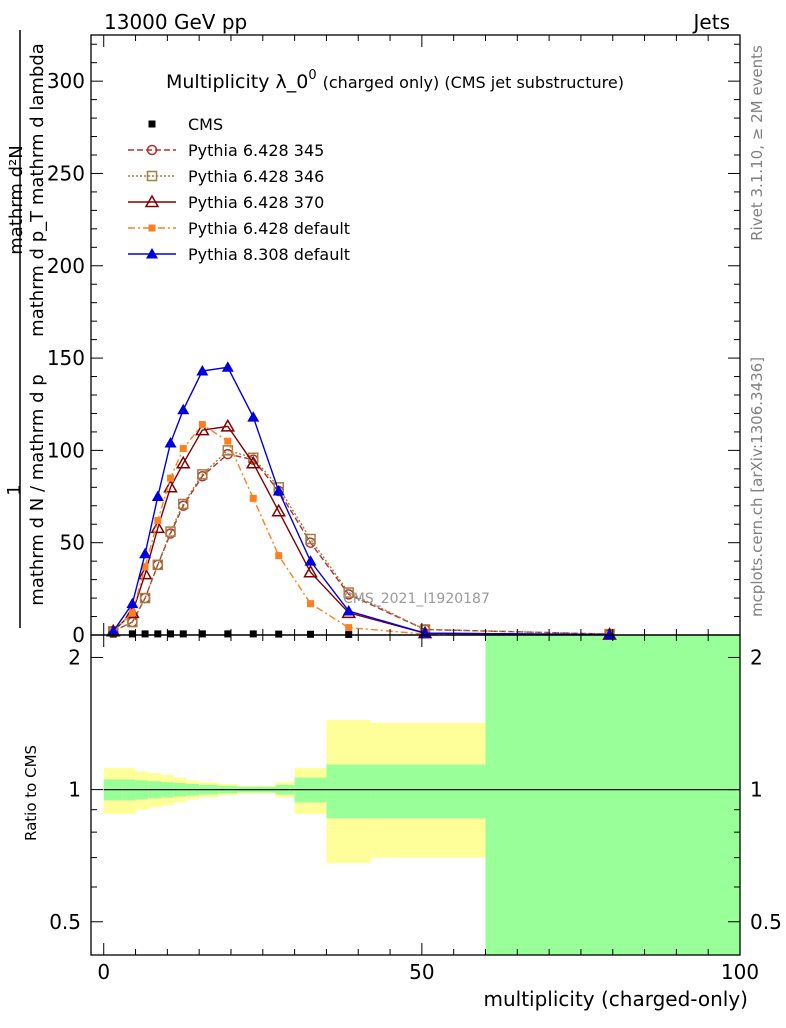 The height and width of the screenshot is (1028, 786). What do you see at coordinates (740, 972) in the screenshot?
I see `x-tick-label: 100` at bounding box center [740, 972].